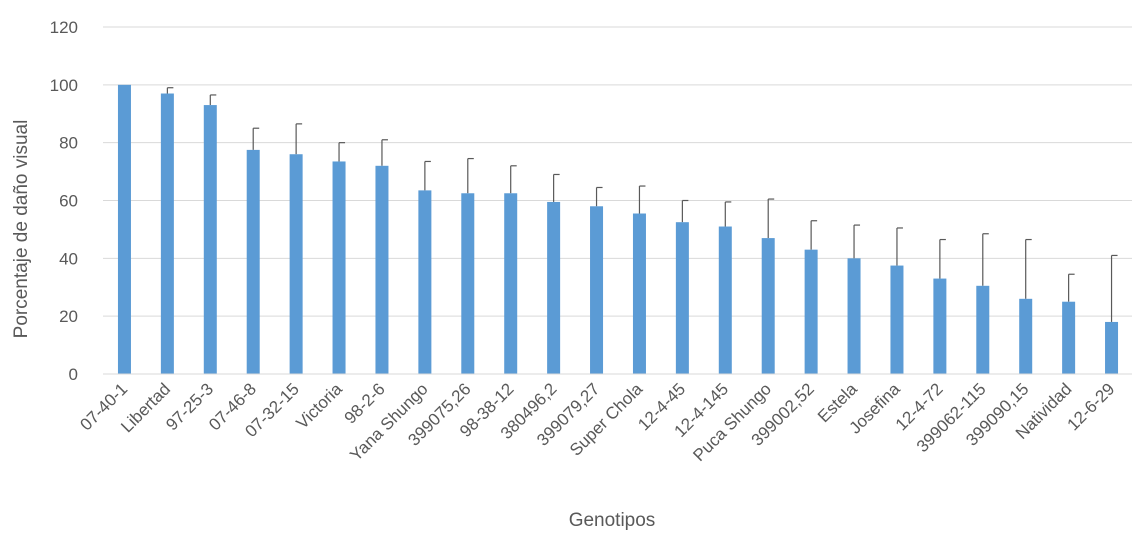  I want to click on x-tick-label: 12-6-29, so click(1090, 406).